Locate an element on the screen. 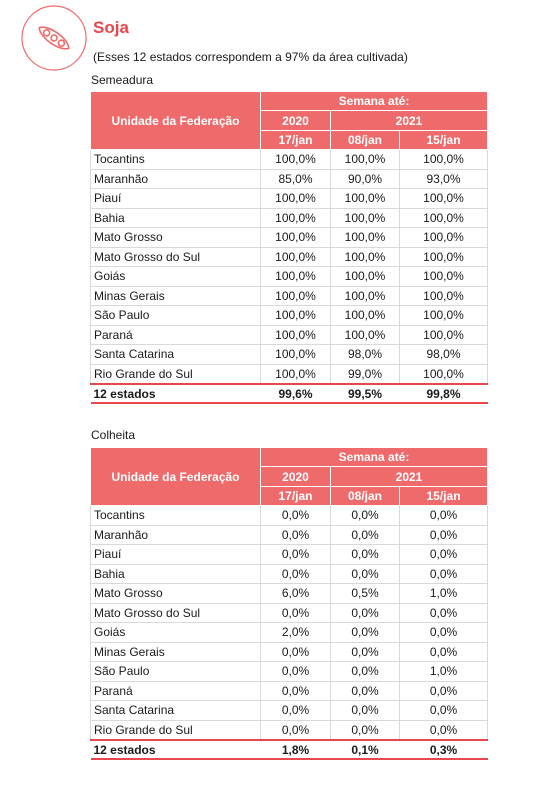 The height and width of the screenshot is (793, 541). total-value: 1,8% is located at coordinates (295, 749).